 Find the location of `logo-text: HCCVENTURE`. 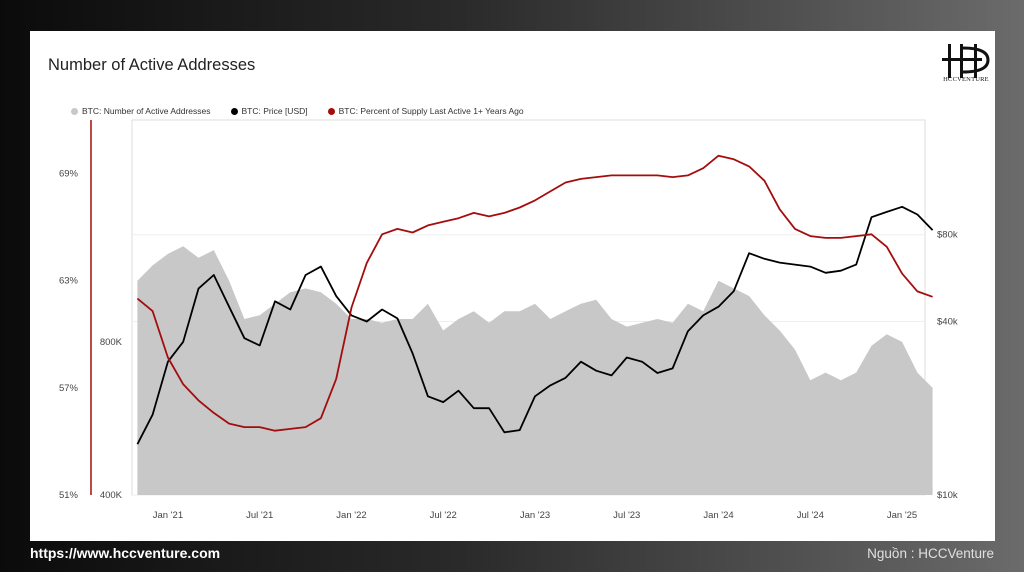

logo-text: HCCVENTURE is located at coordinates (966, 79).